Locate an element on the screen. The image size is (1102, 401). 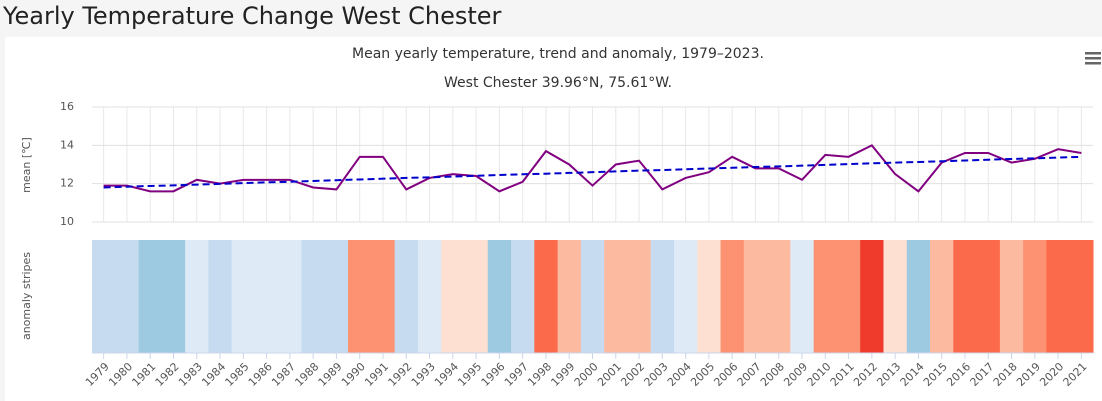
y-tick-label: 14 is located at coordinates (67, 144).